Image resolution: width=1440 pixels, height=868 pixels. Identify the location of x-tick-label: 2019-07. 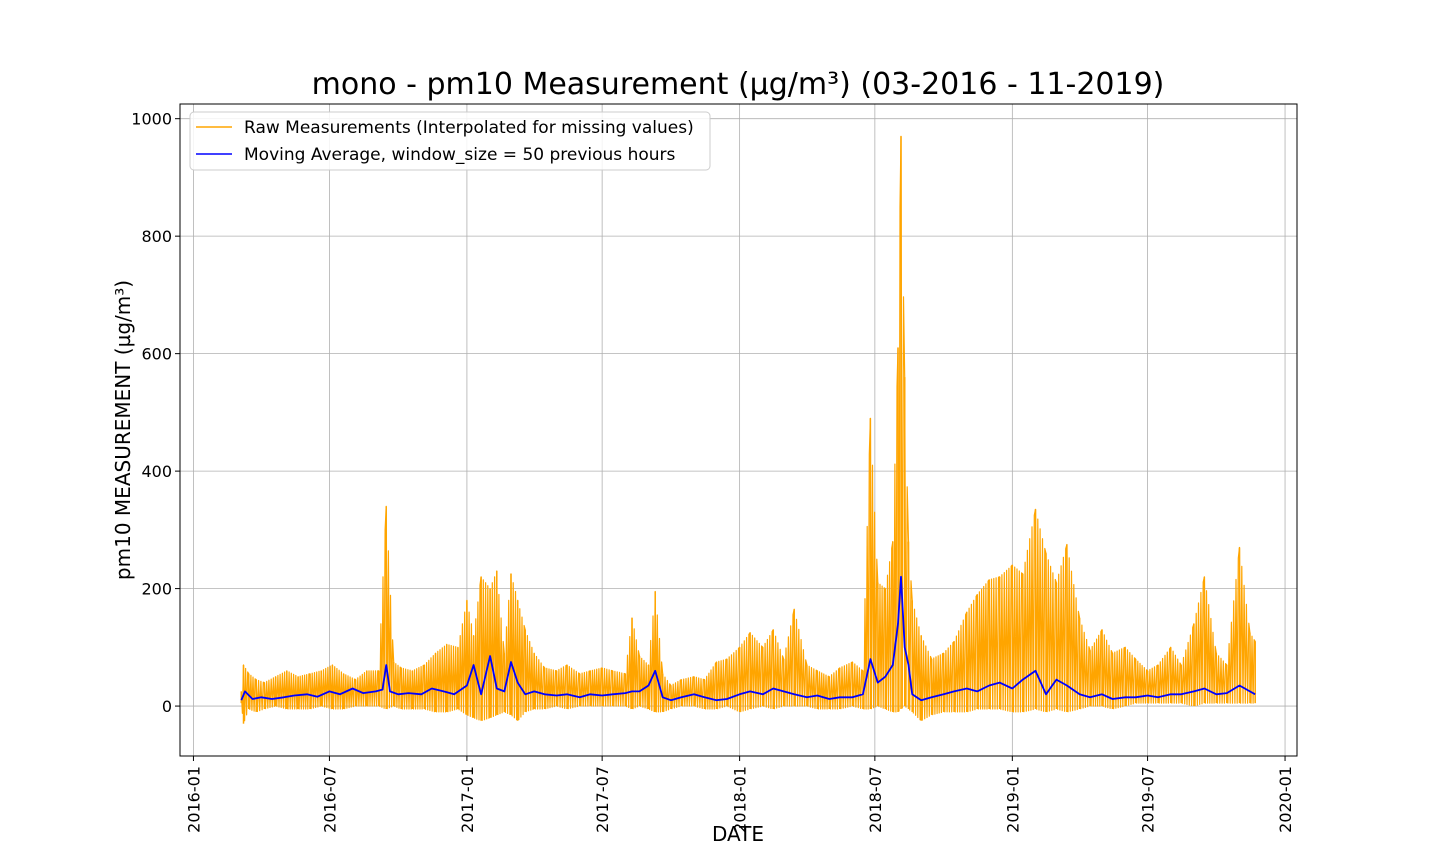
(1148, 799).